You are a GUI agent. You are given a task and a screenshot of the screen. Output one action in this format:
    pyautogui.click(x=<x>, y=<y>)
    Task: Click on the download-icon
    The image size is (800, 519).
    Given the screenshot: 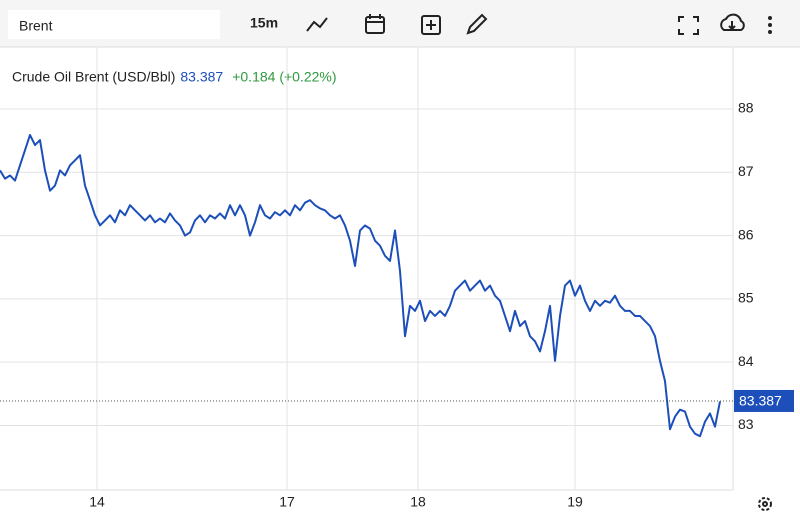 What is the action you would take?
    pyautogui.click(x=732, y=22)
    